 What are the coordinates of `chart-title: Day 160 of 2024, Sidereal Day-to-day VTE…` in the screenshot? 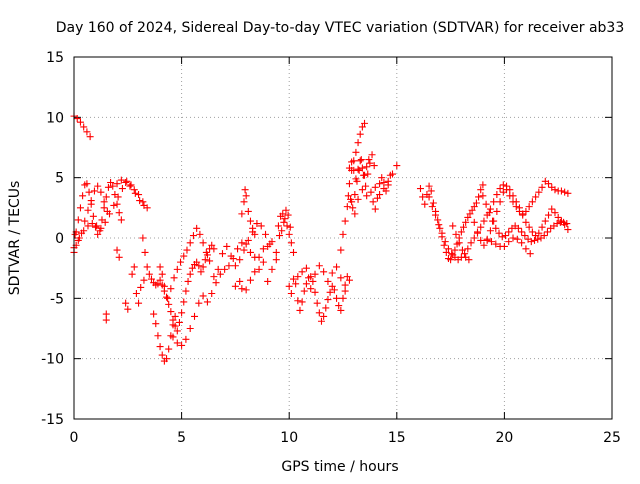 It's located at (340, 28).